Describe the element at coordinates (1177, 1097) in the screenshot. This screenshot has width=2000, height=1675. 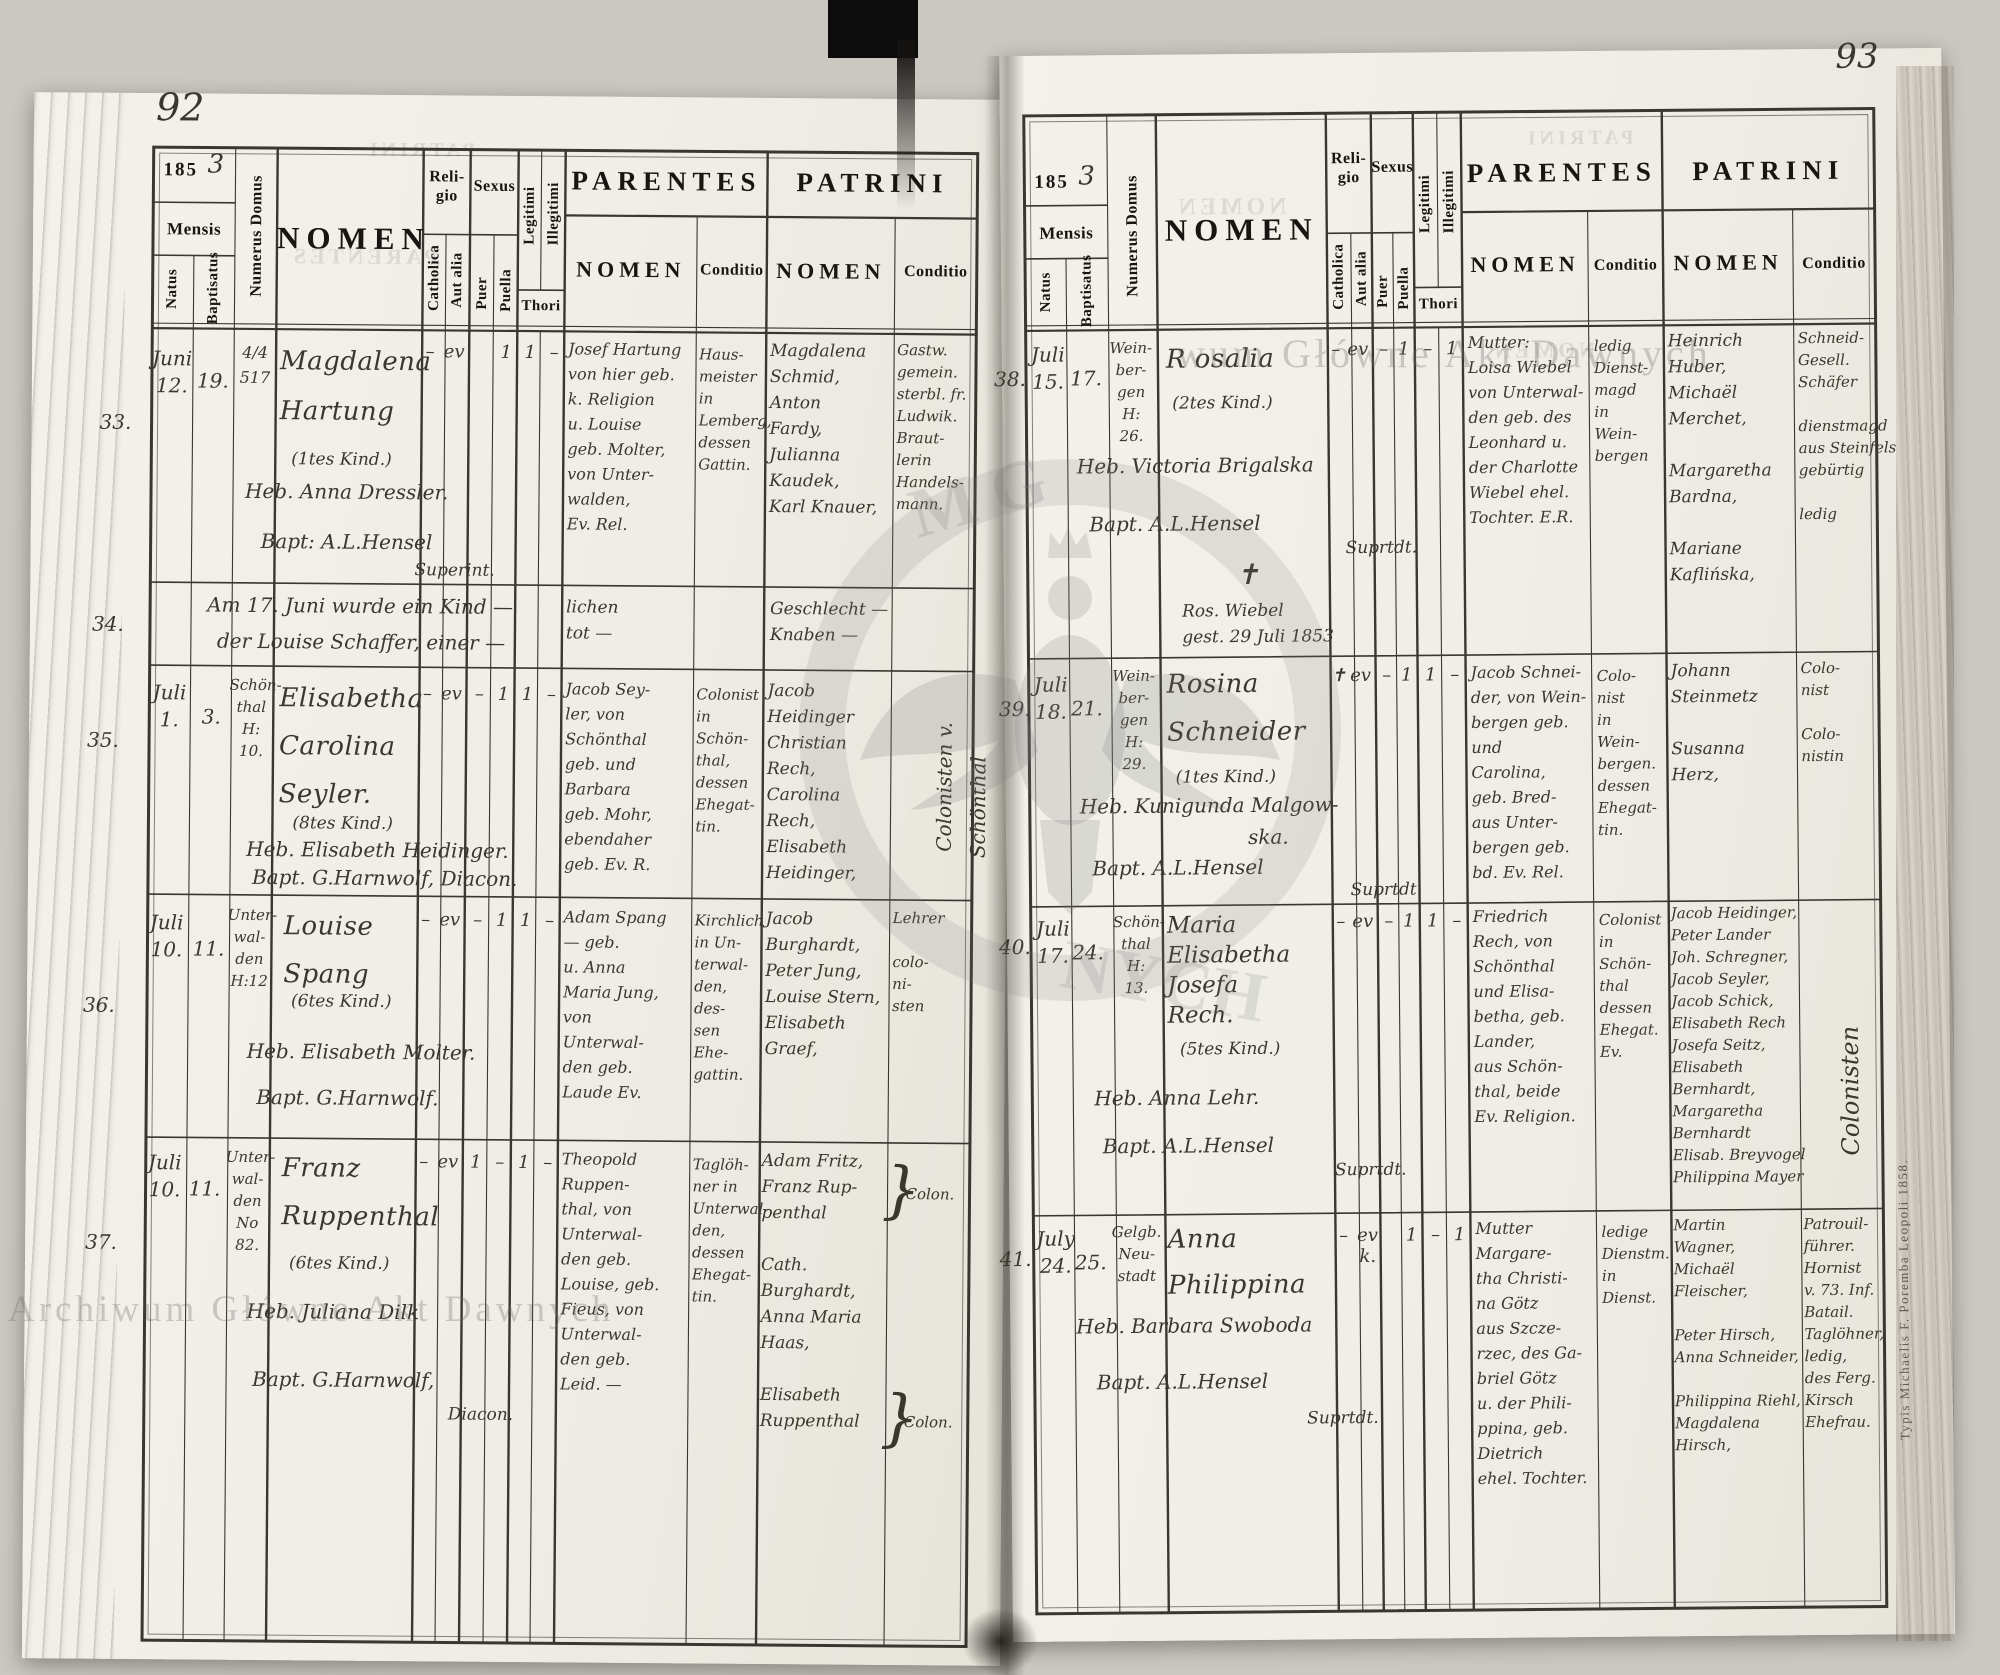
I see `entry-40-midwife: Heb. Anna Lehr.` at that location.